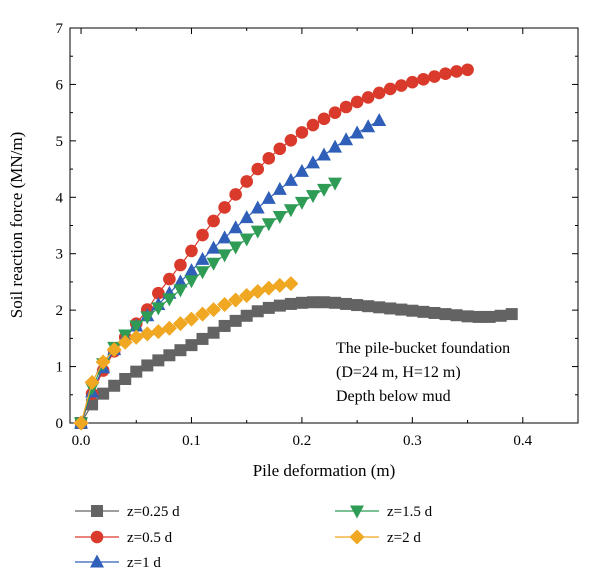  What do you see at coordinates (404, 538) in the screenshot?
I see `legend-label: z=2 d` at bounding box center [404, 538].